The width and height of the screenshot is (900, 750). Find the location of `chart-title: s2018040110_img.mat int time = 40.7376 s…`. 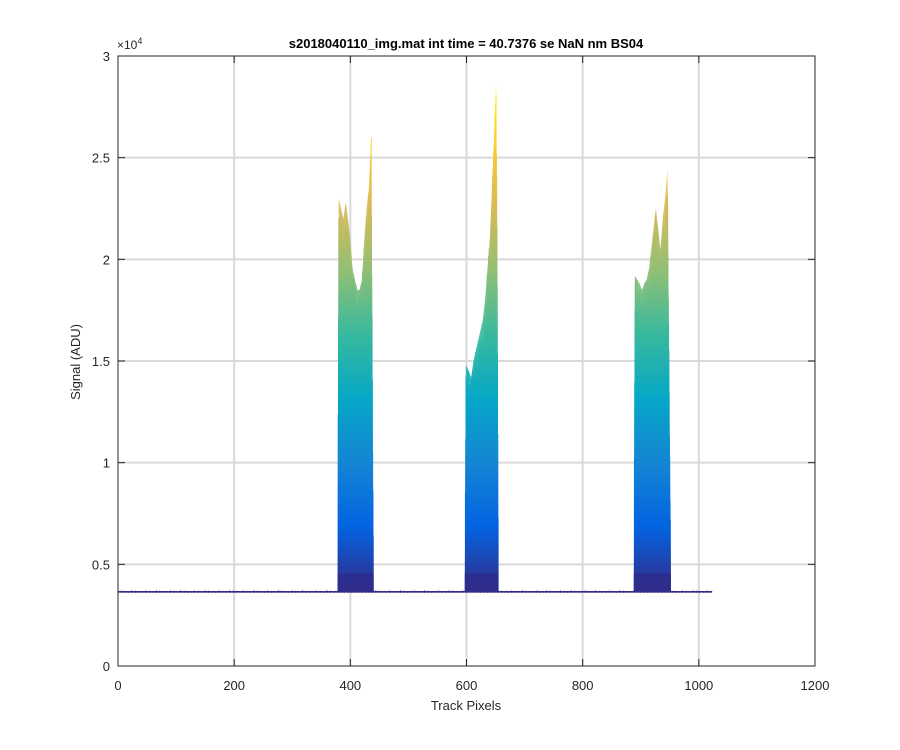

chart-title: s2018040110_img.mat int time = 40.7376 s… is located at coordinates (466, 43).